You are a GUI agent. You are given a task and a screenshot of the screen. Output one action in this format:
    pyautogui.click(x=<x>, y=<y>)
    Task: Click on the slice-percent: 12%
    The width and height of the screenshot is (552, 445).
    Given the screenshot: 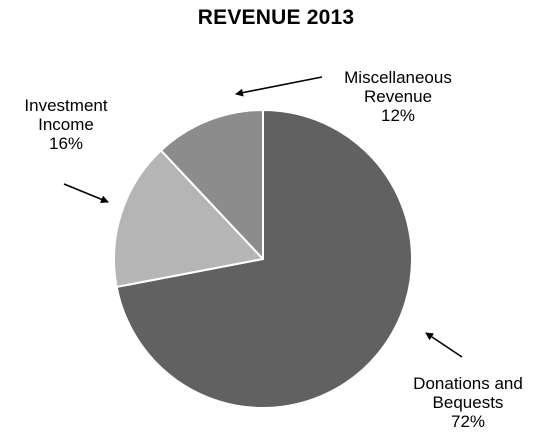 What is the action you would take?
    pyautogui.click(x=398, y=115)
    